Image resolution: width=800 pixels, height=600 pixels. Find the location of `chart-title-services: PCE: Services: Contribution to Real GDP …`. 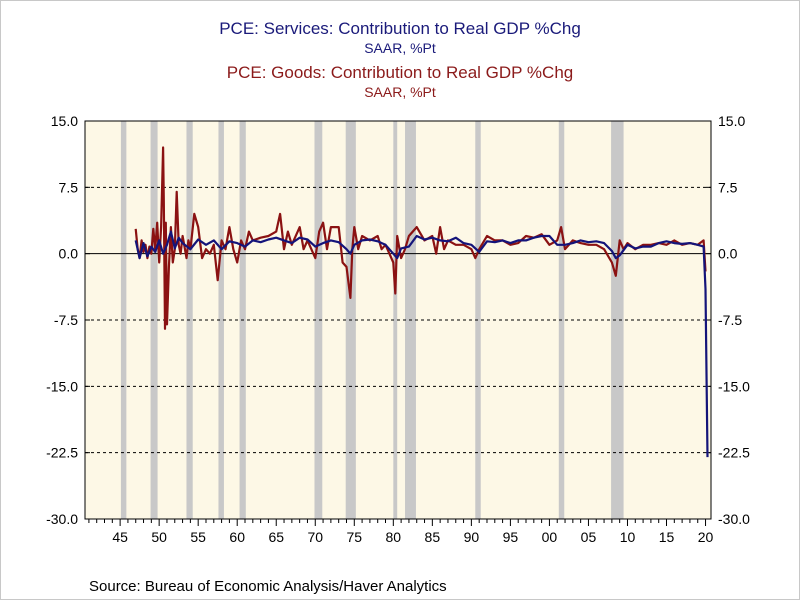

chart-title-services: PCE: Services: Contribution to Real GDP … is located at coordinates (400, 28).